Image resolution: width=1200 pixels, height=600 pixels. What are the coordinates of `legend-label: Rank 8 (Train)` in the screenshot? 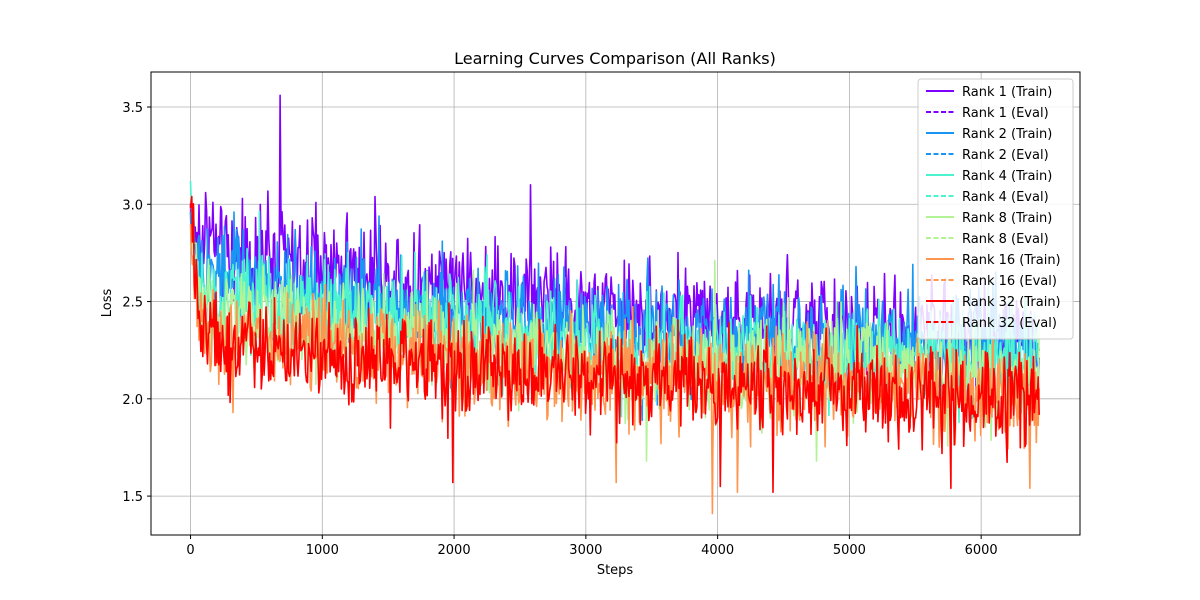 It's located at (1007, 218).